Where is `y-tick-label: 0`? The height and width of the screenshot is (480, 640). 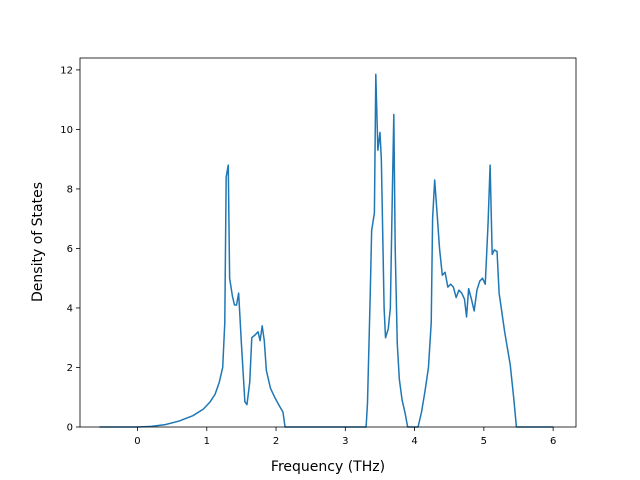
y-tick-label: 0 is located at coordinates (70, 428).